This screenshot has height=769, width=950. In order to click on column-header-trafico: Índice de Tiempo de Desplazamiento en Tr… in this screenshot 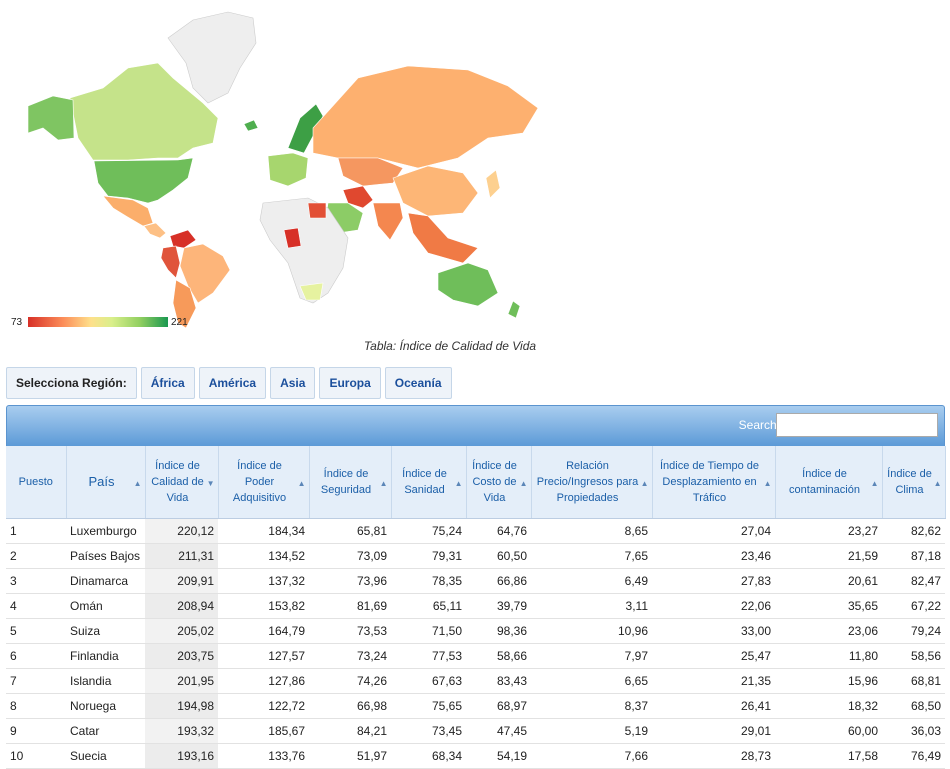, I will do `click(714, 482)`.